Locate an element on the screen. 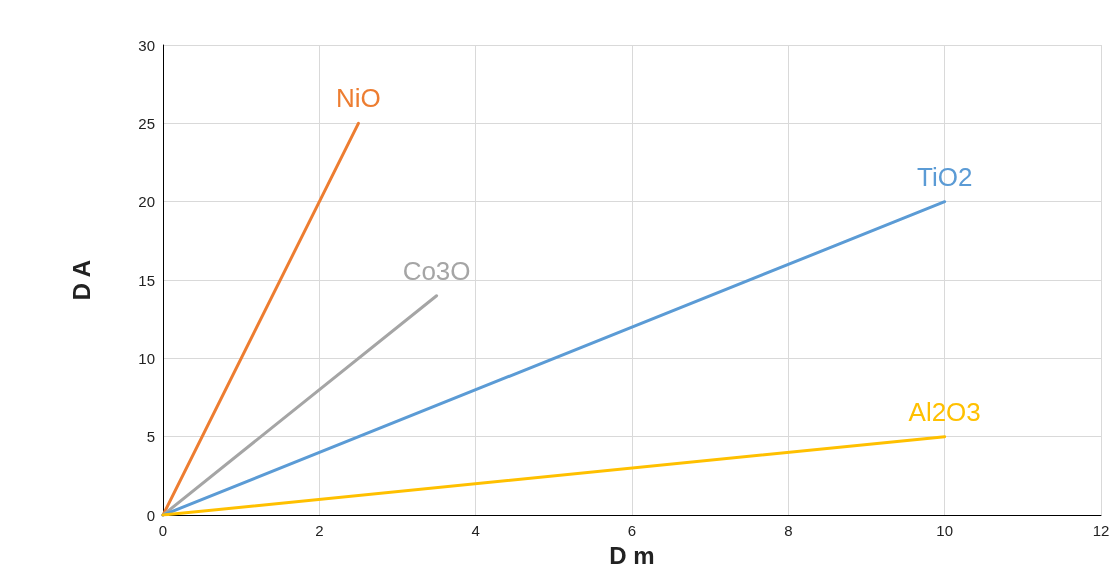 The width and height of the screenshot is (1113, 572). series-label: Co3O is located at coordinates (436, 270).